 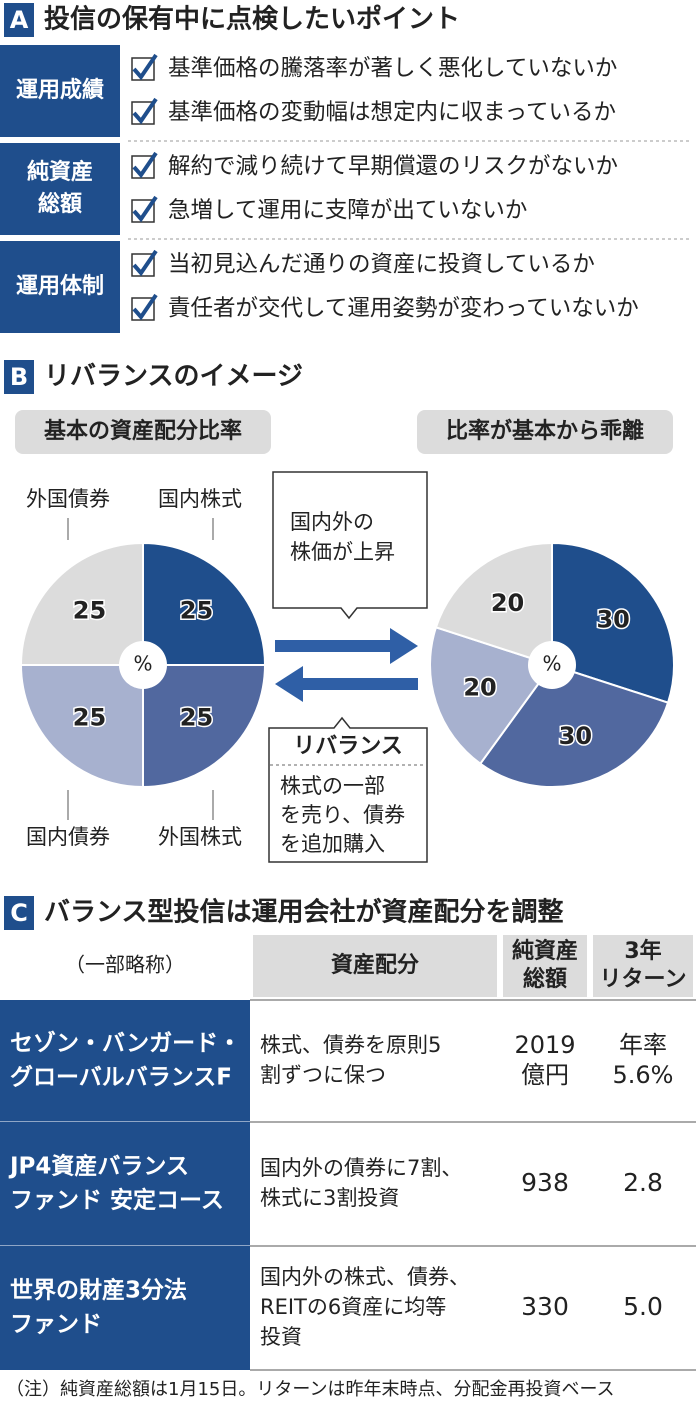 I want to click on action-title: リバランス, so click(x=348, y=746).